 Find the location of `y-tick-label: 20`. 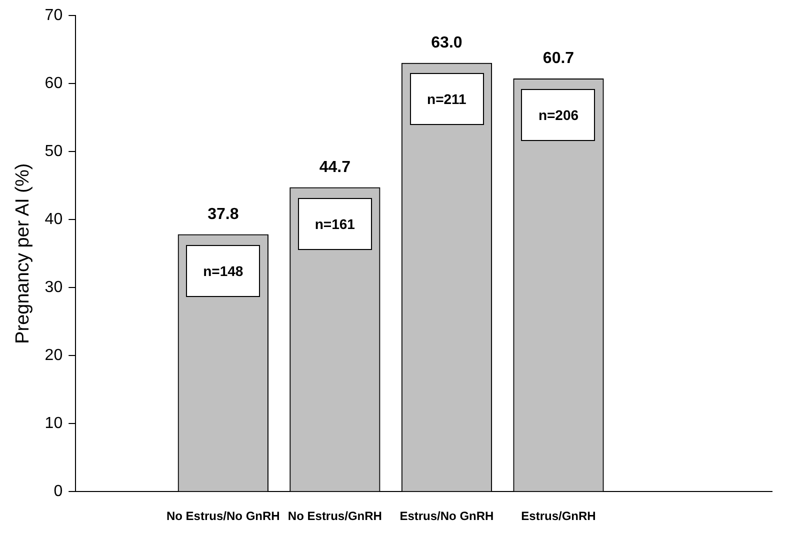

y-tick-label: 20 is located at coordinates (53, 355).